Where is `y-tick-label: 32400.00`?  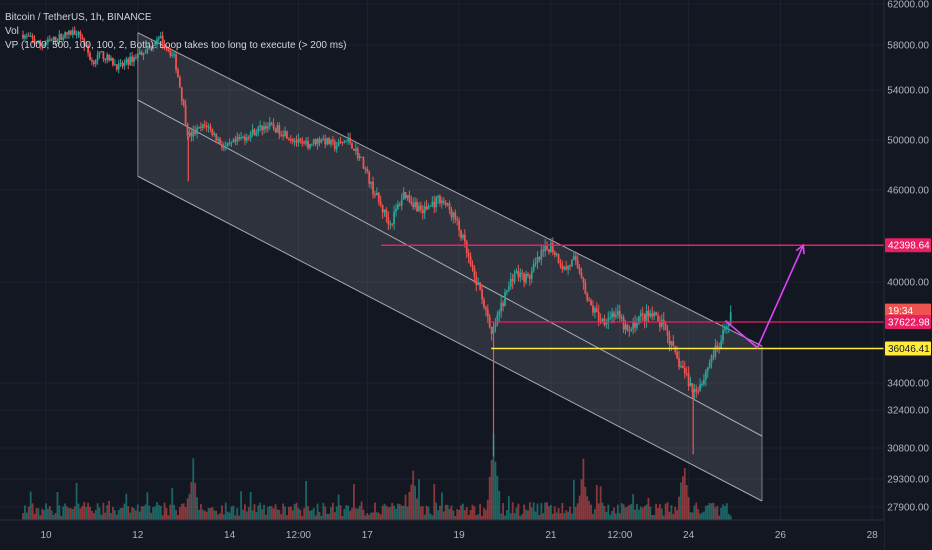 y-tick-label: 32400.00 is located at coordinates (908, 411).